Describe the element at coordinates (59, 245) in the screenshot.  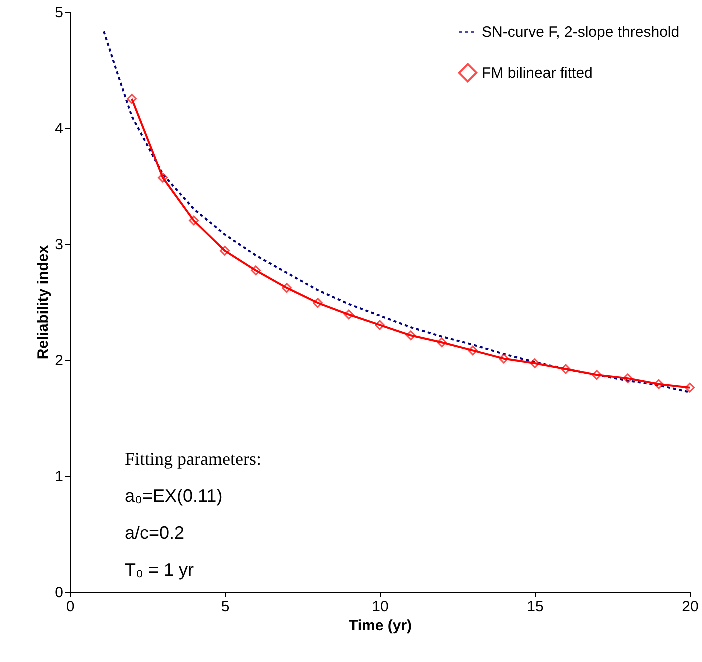
I see `y-tick-label: 3` at that location.